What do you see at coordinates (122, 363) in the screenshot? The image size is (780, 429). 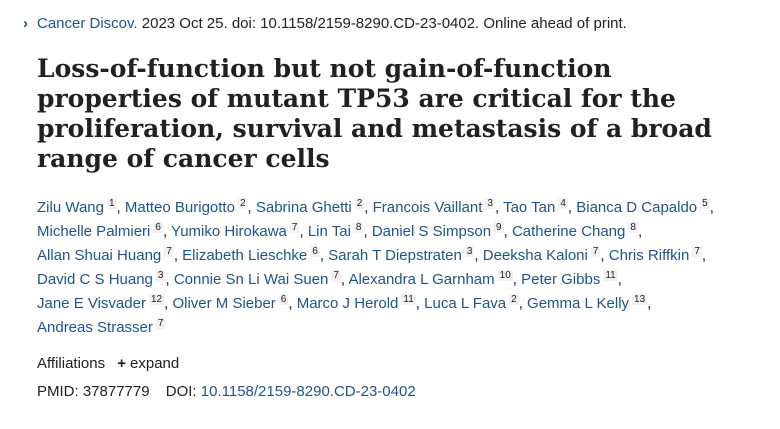 I see `plus-icon: +` at bounding box center [122, 363].